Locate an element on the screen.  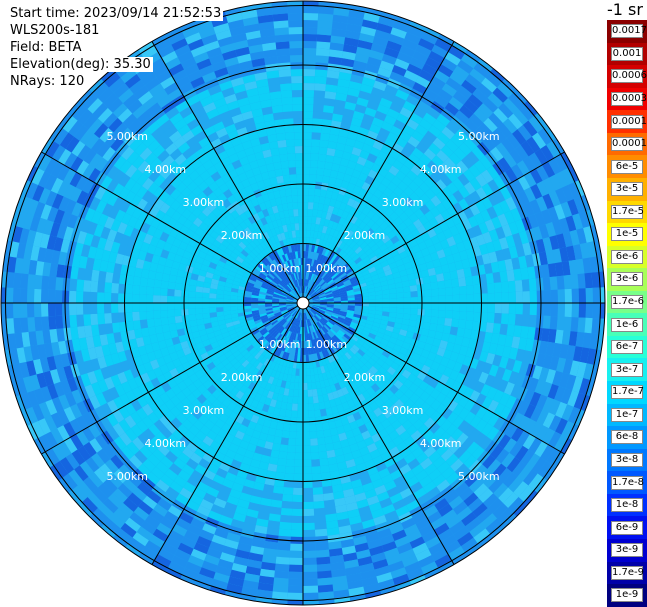
colorbar-tick-label: 0.0006 is located at coordinates (629, 76).